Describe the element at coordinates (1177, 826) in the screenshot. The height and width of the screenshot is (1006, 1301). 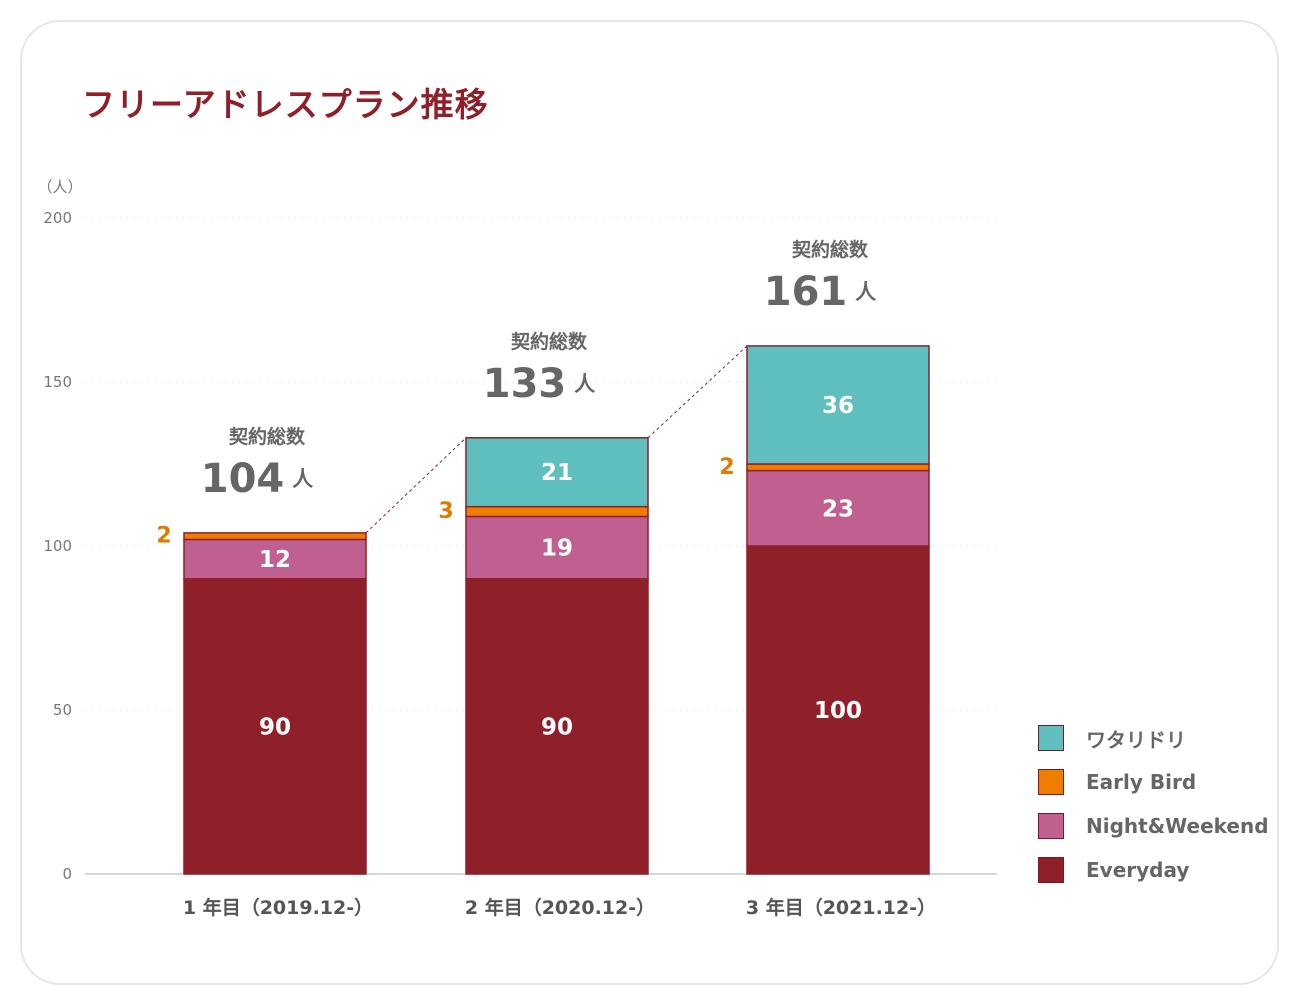
I see `legend-label-night-weekend: Night&Weekend` at that location.